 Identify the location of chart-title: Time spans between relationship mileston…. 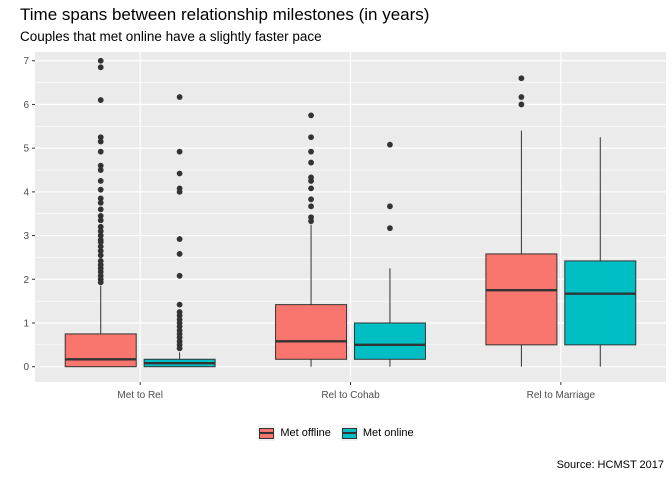
(225, 14).